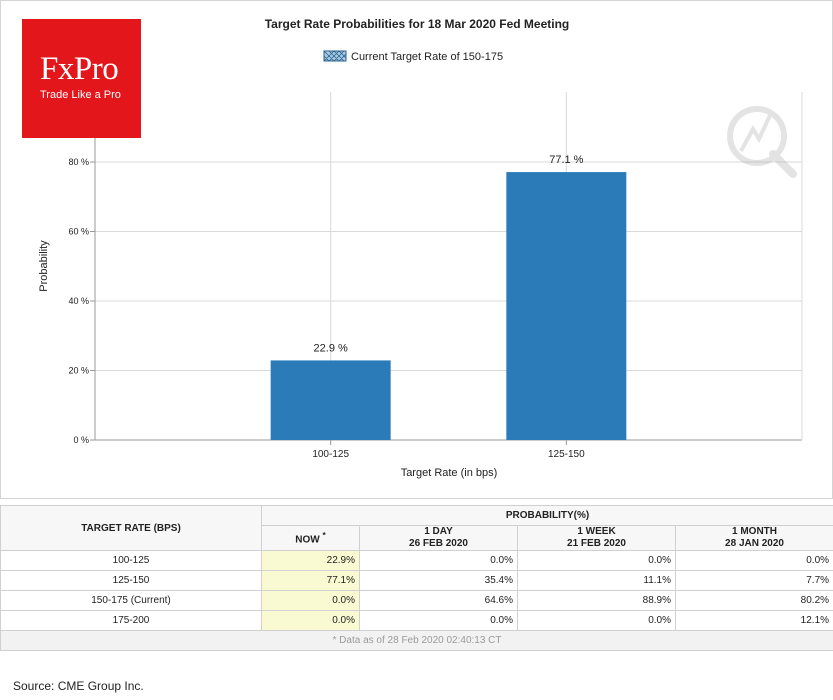  Describe the element at coordinates (79, 69) in the screenshot. I see `logo-brand: FxPro` at that location.